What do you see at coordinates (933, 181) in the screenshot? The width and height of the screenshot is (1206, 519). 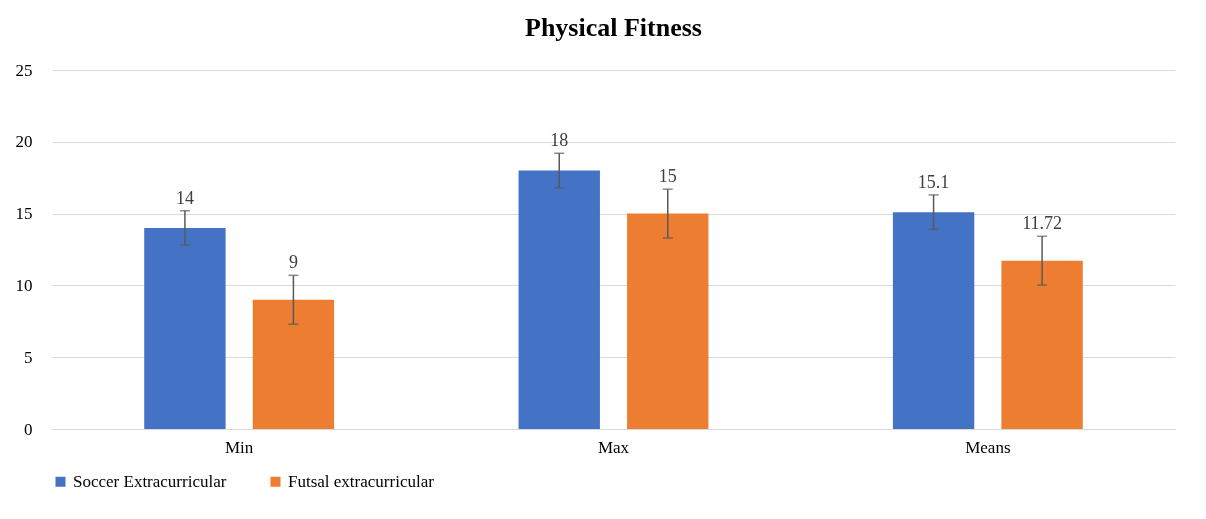 I see `data-label: 15.1` at bounding box center [933, 181].